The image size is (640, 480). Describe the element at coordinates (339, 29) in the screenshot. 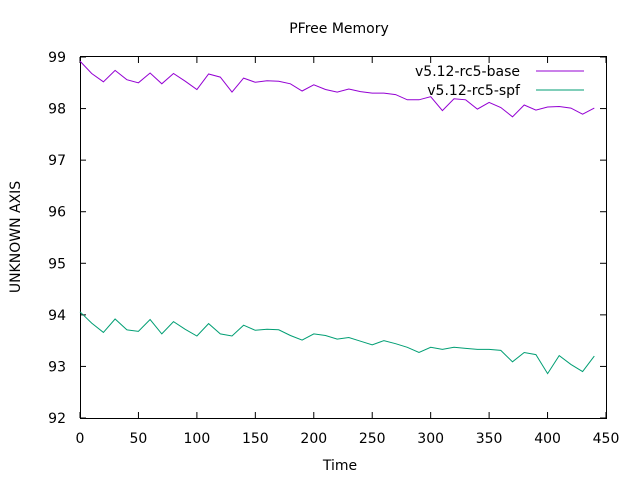

I see `chart-title: PFree Memory` at that location.